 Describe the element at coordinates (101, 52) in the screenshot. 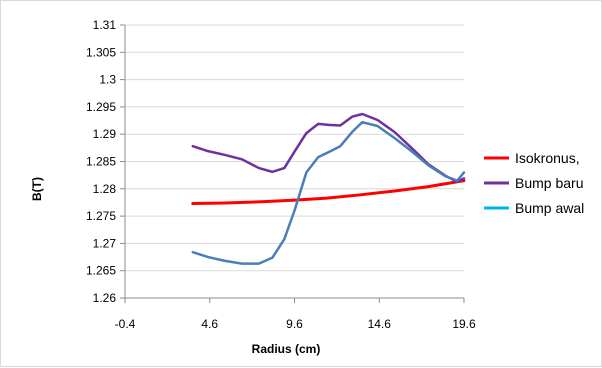

I see `y-tick-label: 1.305` at that location.